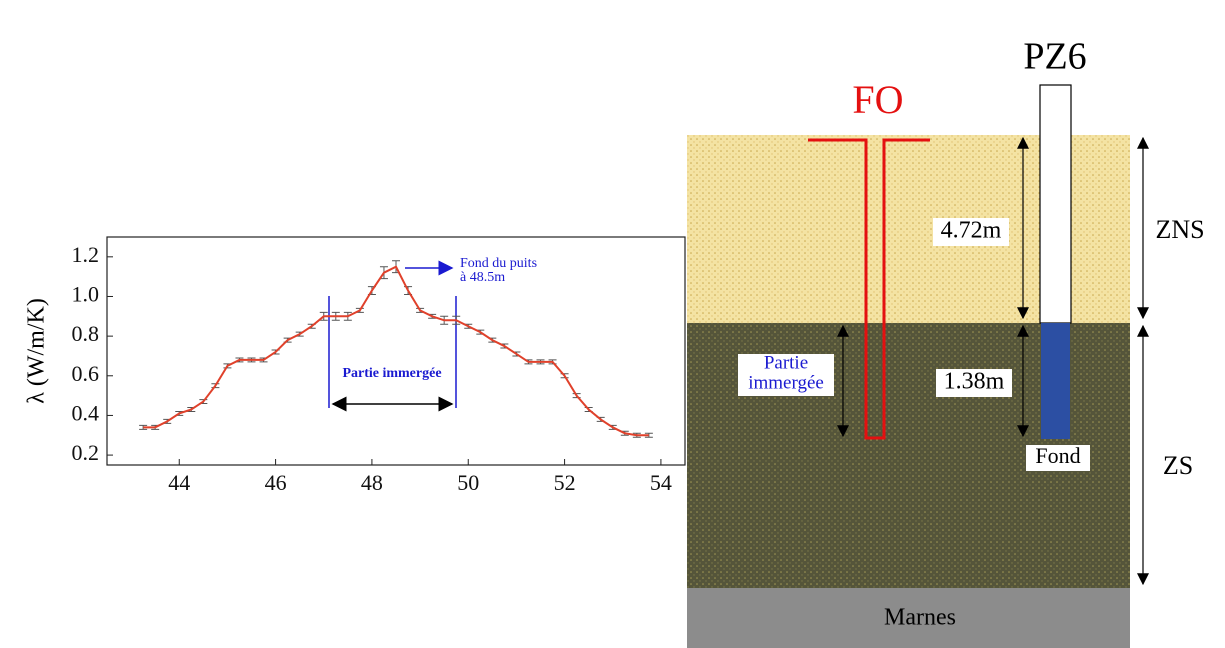 The width and height of the screenshot is (1225, 648). I want to click on annotation: à 48.5m, so click(482, 277).